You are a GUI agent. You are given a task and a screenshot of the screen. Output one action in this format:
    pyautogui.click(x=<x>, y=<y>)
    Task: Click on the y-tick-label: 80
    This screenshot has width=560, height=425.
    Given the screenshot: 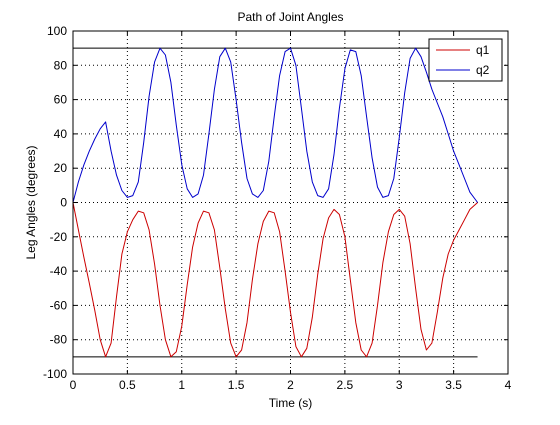 What is the action you would take?
    pyautogui.click(x=61, y=65)
    